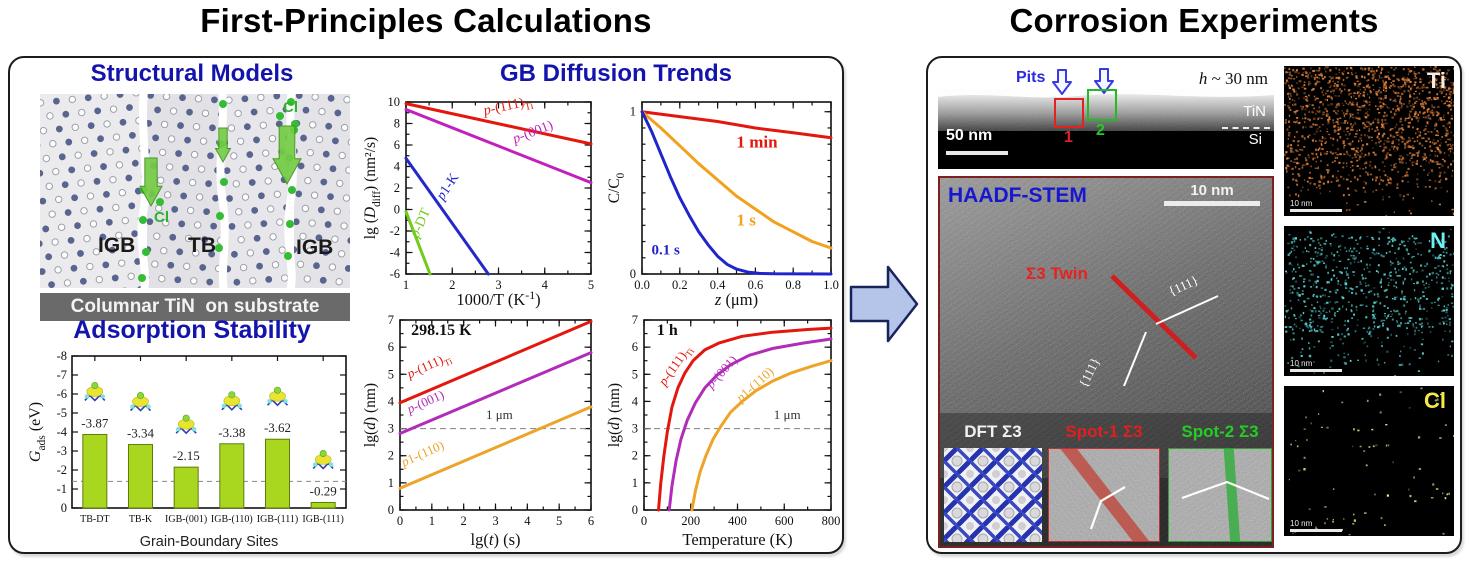 Image resolution: width=1470 pixels, height=561 pixels. What do you see at coordinates (1212, 194) in the screenshot?
I see `scalebar-10nm: 10 nm` at bounding box center [1212, 194].